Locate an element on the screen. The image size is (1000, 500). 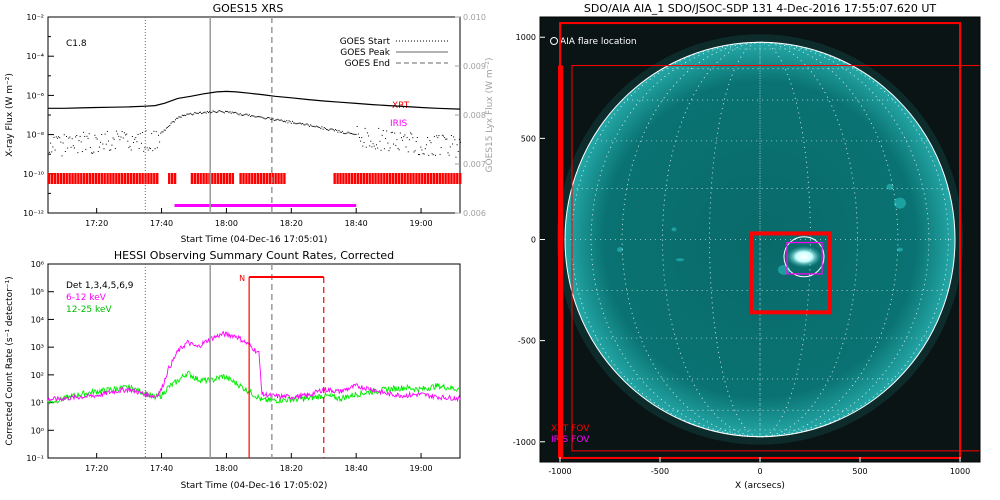
goes-y-tick-label: 10⁻⁴ is located at coordinates (35, 56).